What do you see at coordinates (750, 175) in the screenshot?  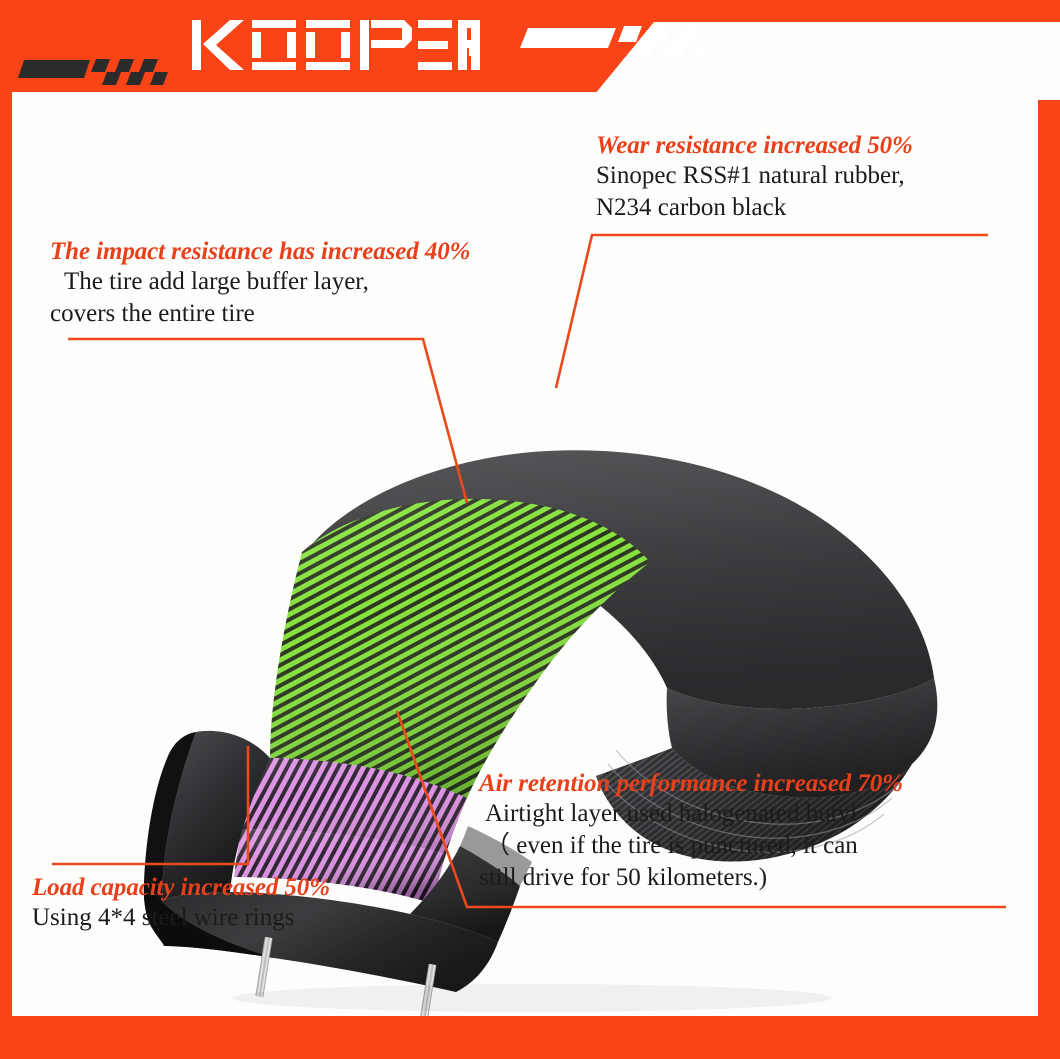 I see `callout-wear-body-line-1: Sinopec RSS#1 natural rubber,` at bounding box center [750, 175].